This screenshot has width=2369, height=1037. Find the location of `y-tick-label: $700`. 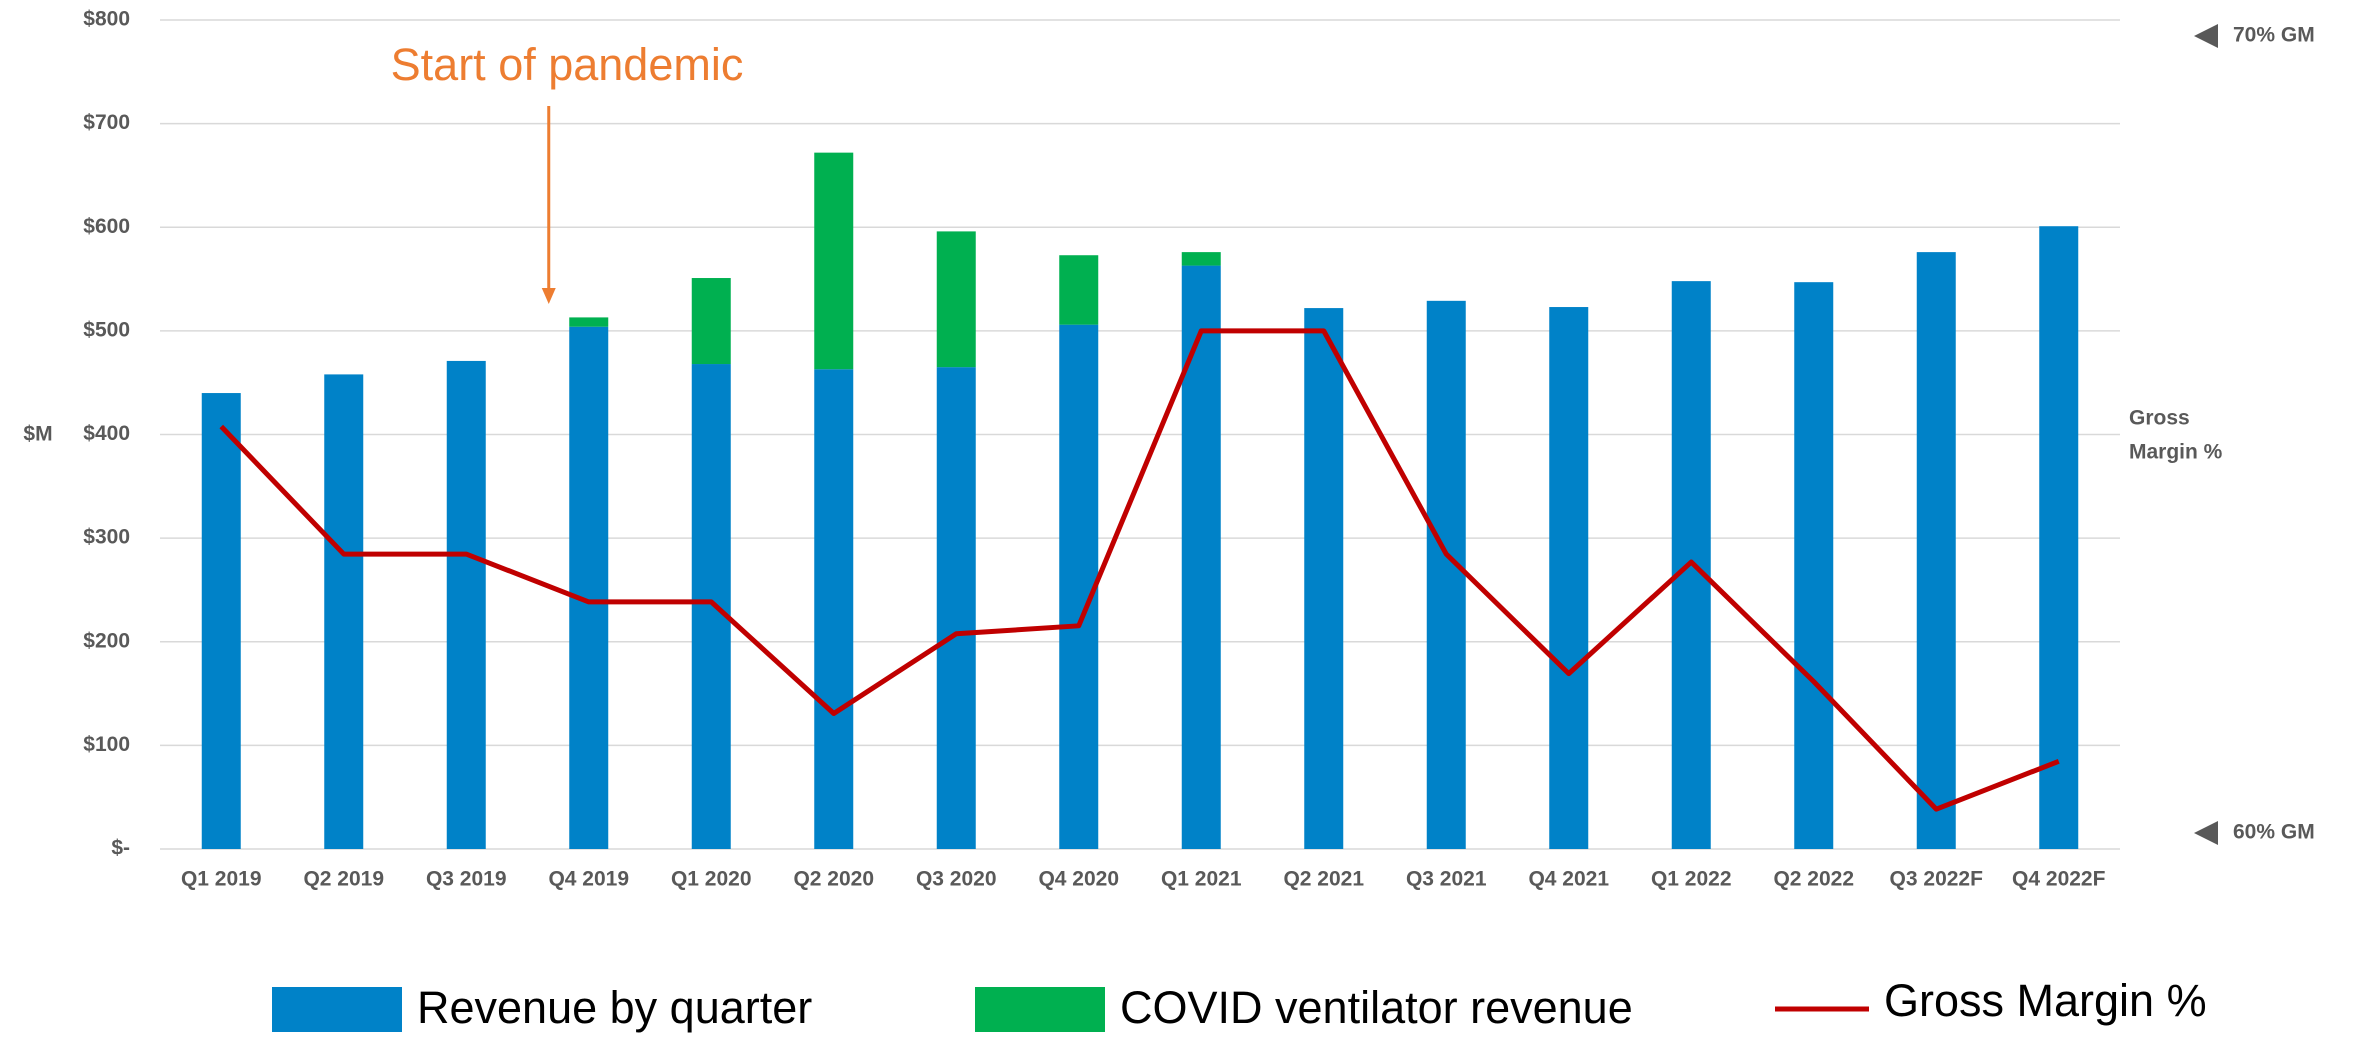

y-tick-label: $700 is located at coordinates (106, 122).